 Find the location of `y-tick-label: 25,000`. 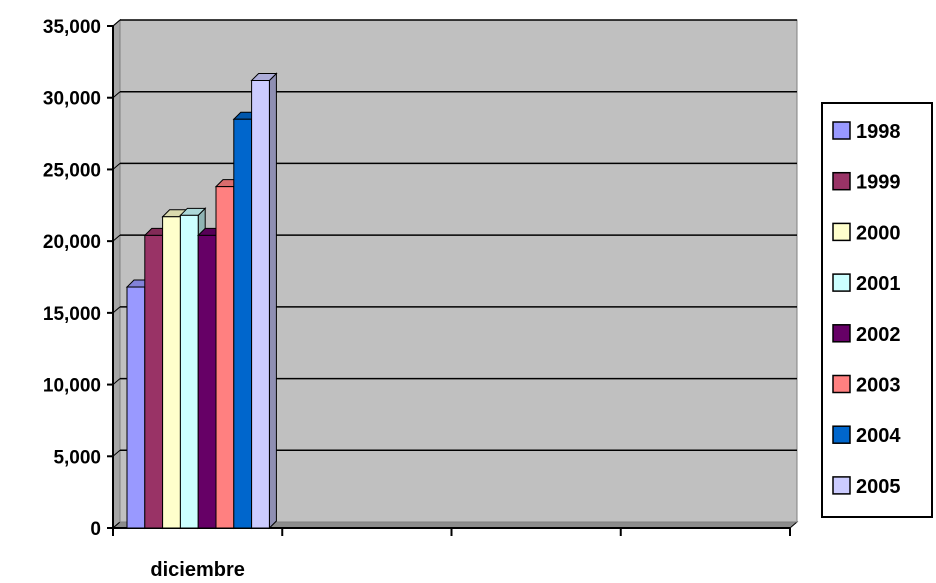

y-tick-label: 25,000 is located at coordinates (72, 170).